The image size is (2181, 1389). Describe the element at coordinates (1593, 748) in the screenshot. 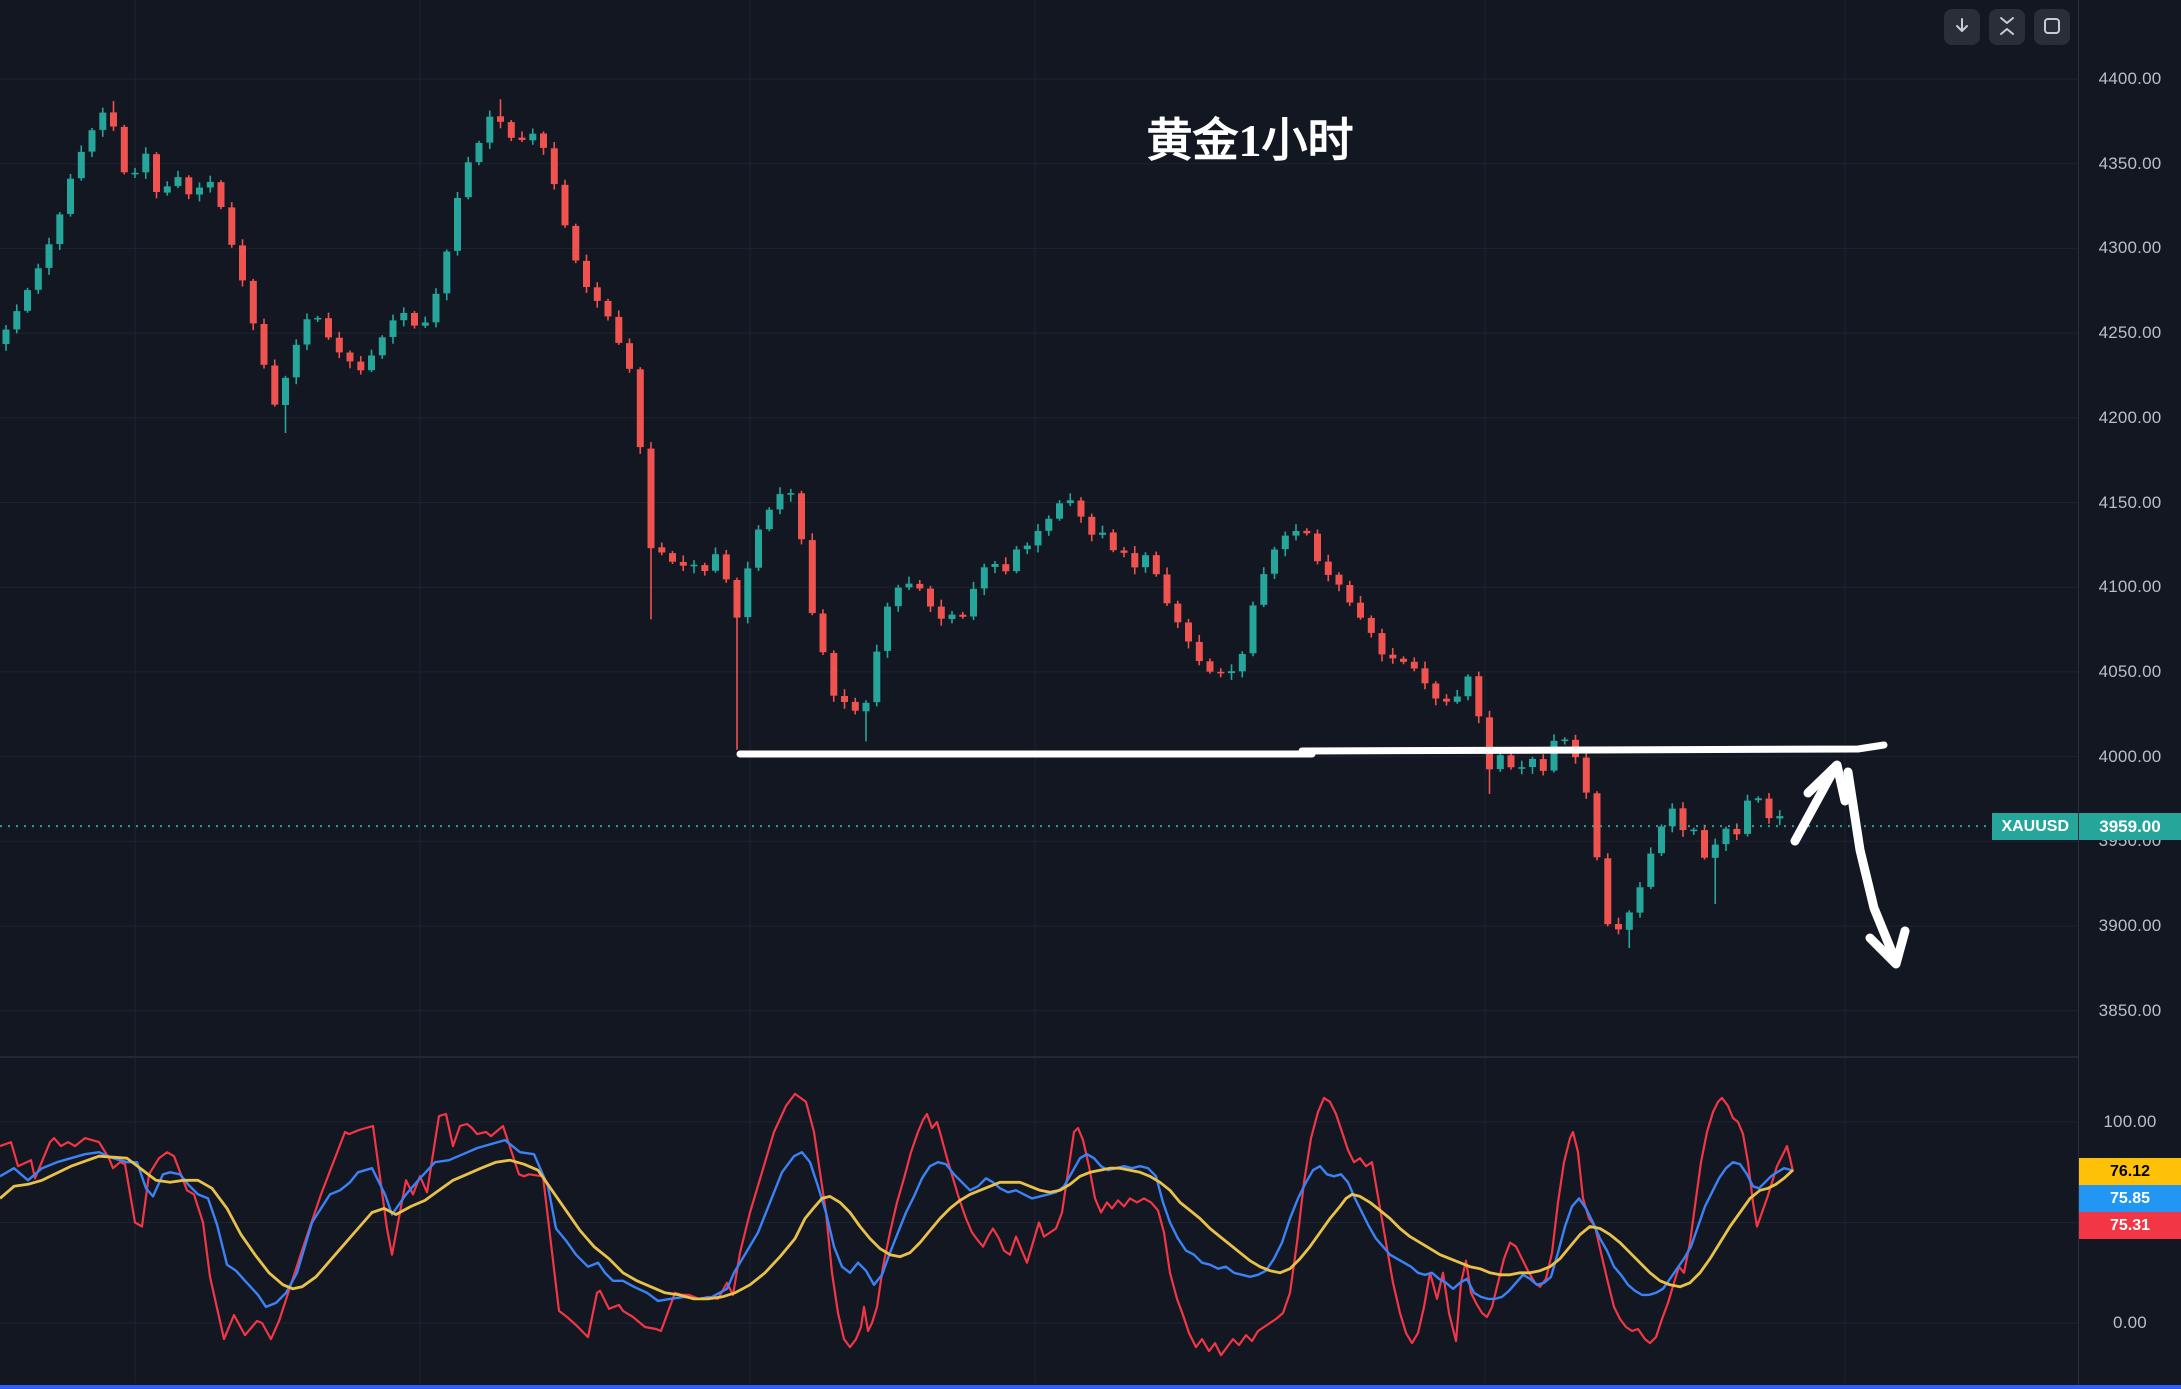

I see `support-resistance-line` at that location.